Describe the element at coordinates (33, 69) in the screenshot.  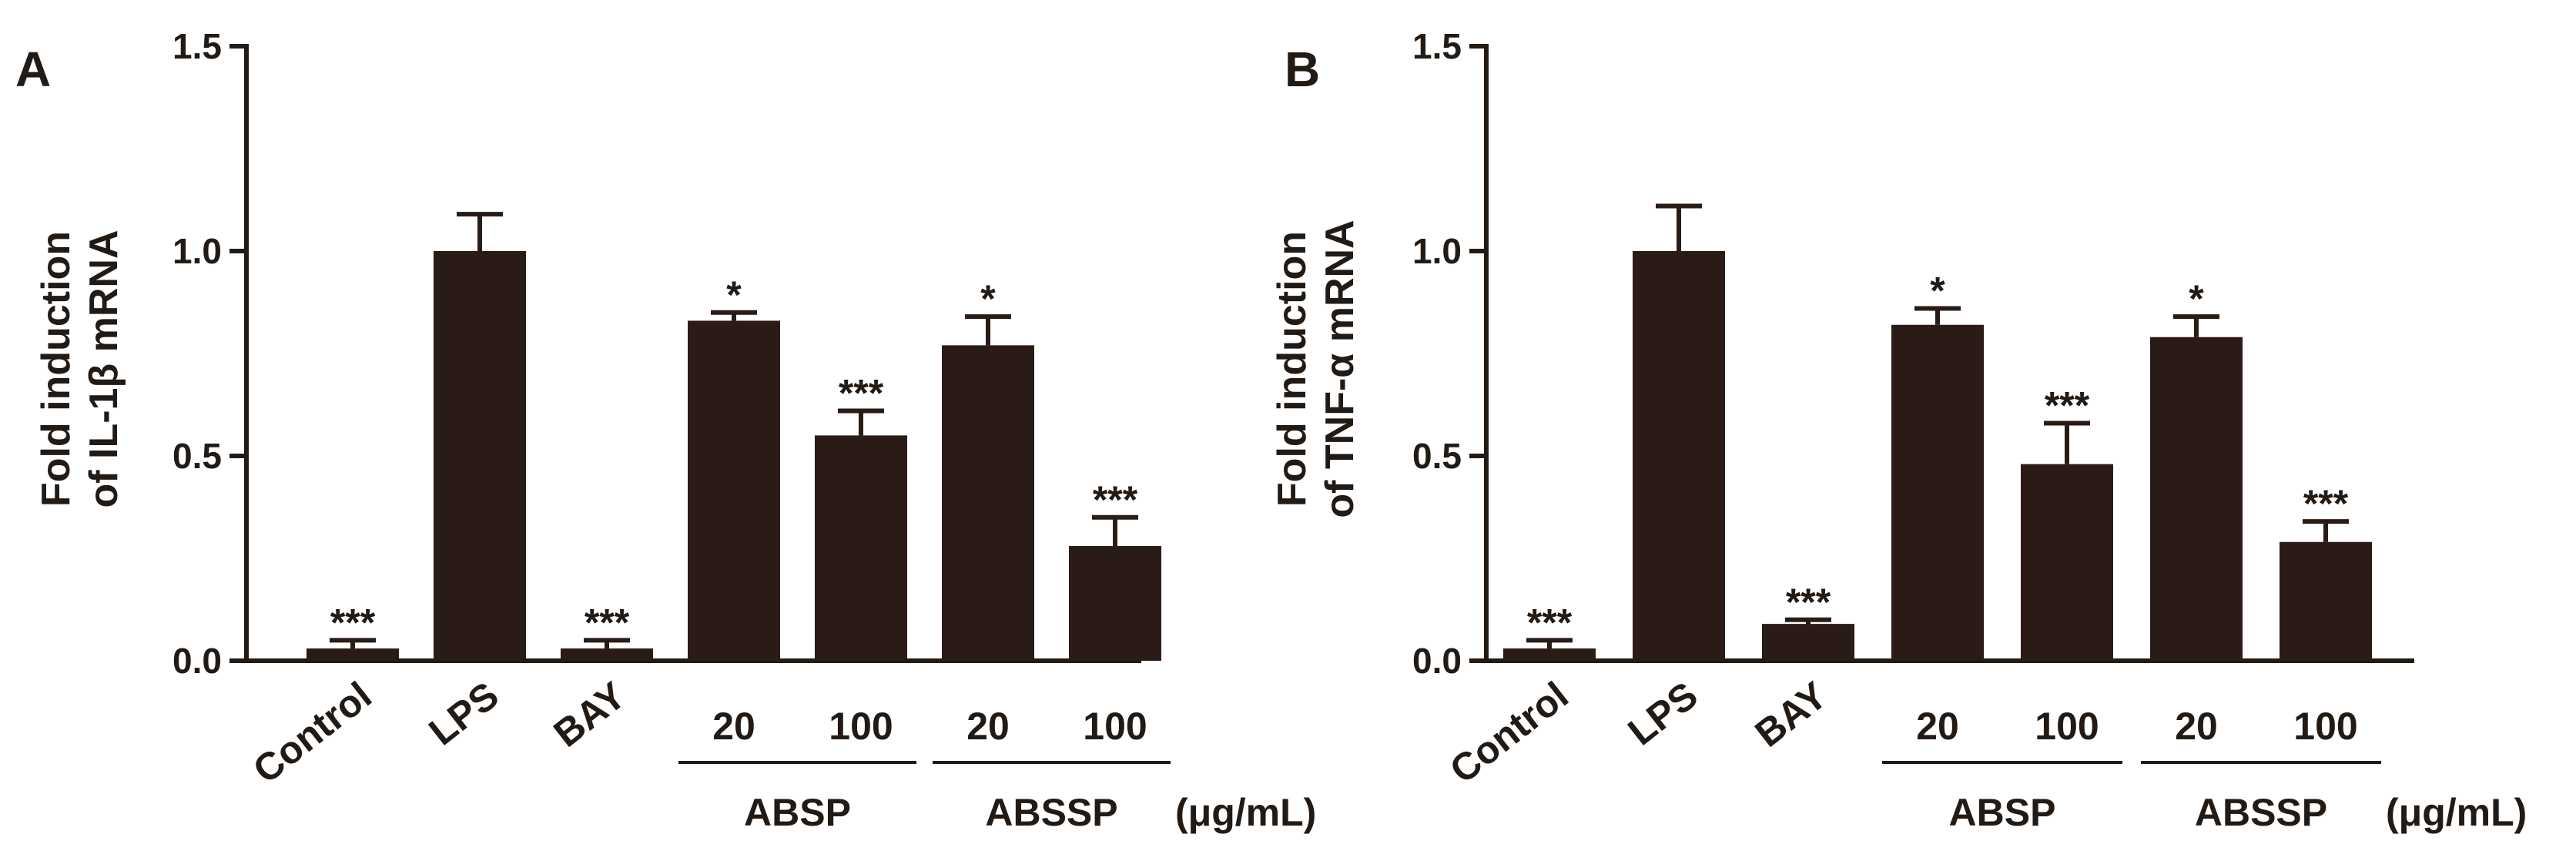
I see `panel-letter: A` at that location.